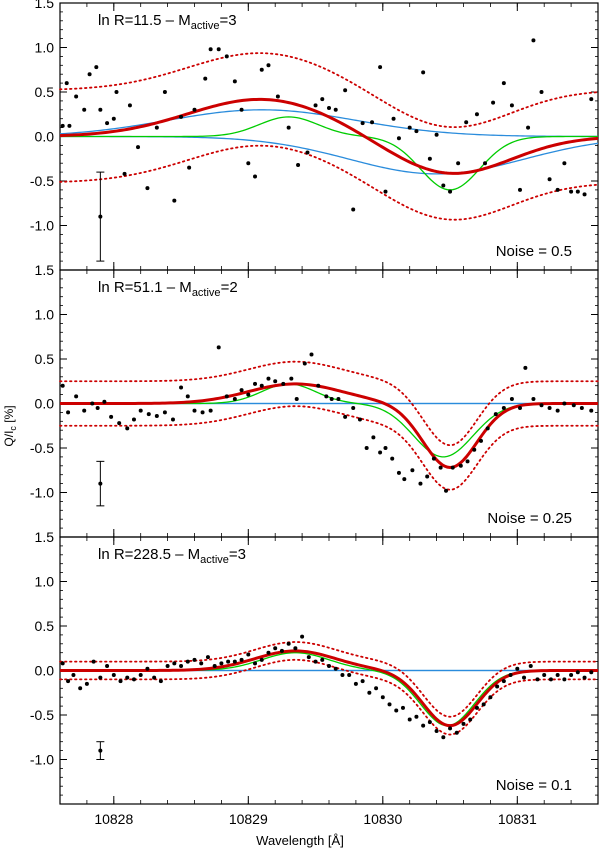 This screenshot has width=600, height=851. I want to click on panel-label-main: ln R=11.5 – M, so click(144, 20).